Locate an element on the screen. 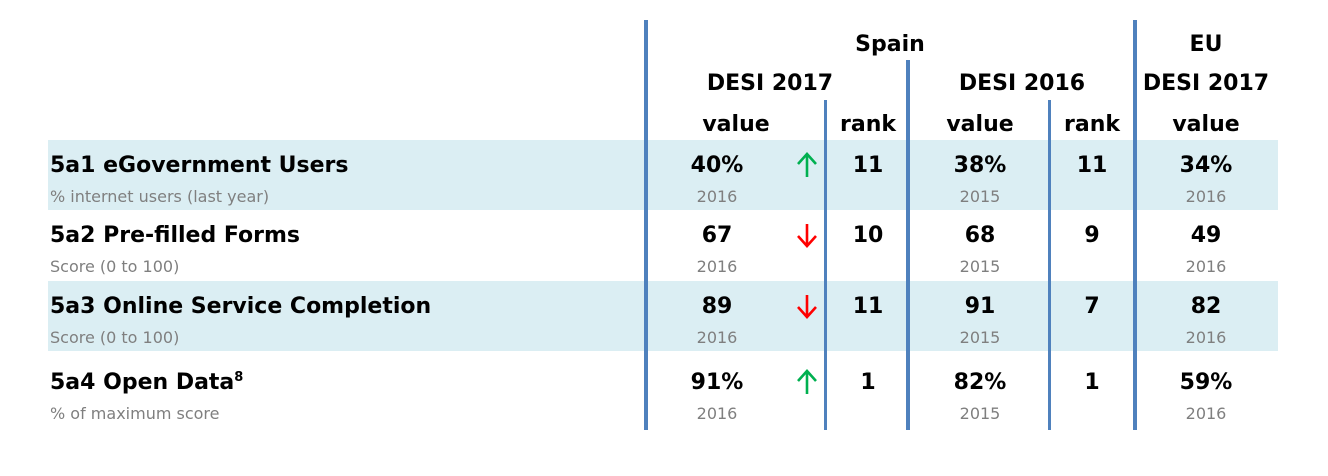  indicator-name: 5a4 Open Data8 is located at coordinates (147, 382).